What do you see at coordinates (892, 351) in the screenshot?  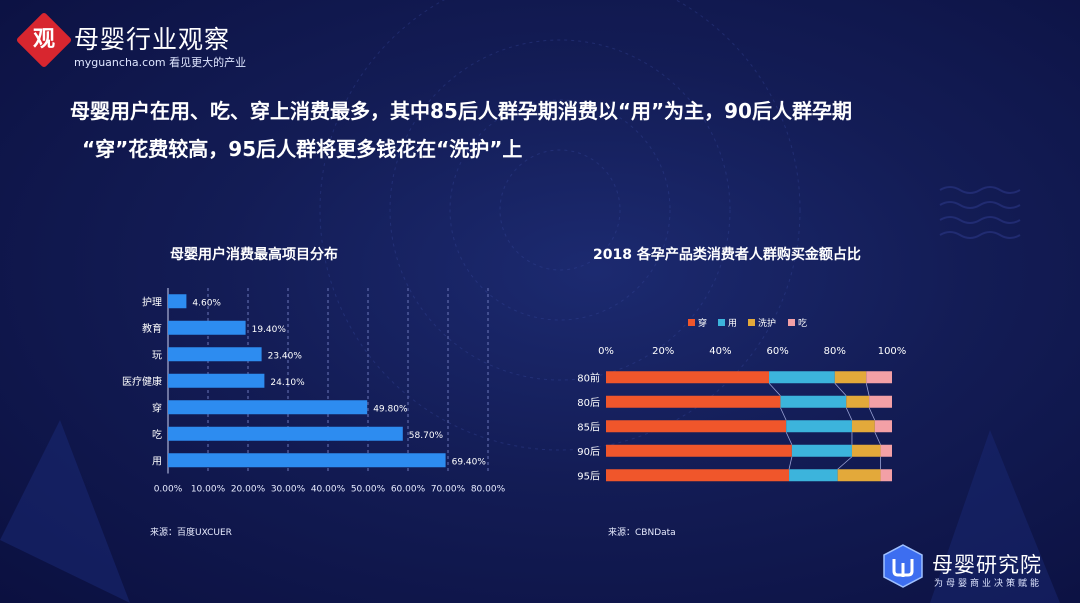 I see `chart2-x-tick-label: 100%` at bounding box center [892, 351].